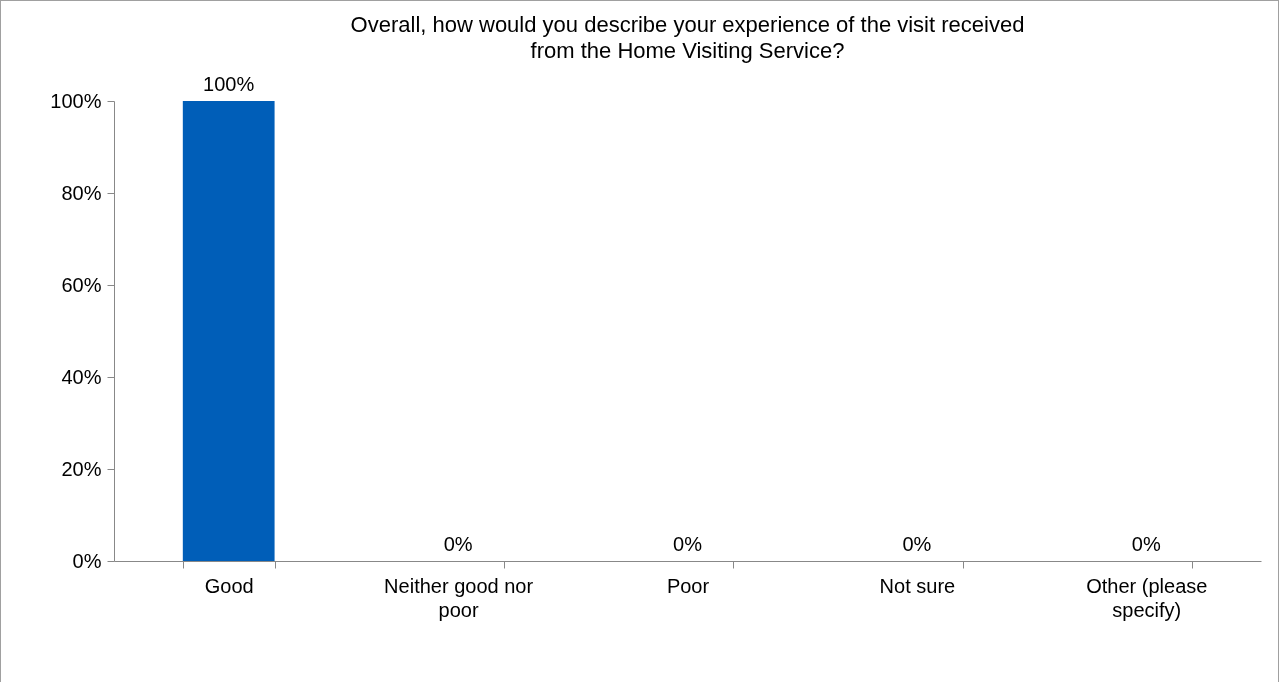 Image resolution: width=1281 pixels, height=684 pixels. Describe the element at coordinates (688, 585) in the screenshot. I see `x-tick-label: Poor` at that location.